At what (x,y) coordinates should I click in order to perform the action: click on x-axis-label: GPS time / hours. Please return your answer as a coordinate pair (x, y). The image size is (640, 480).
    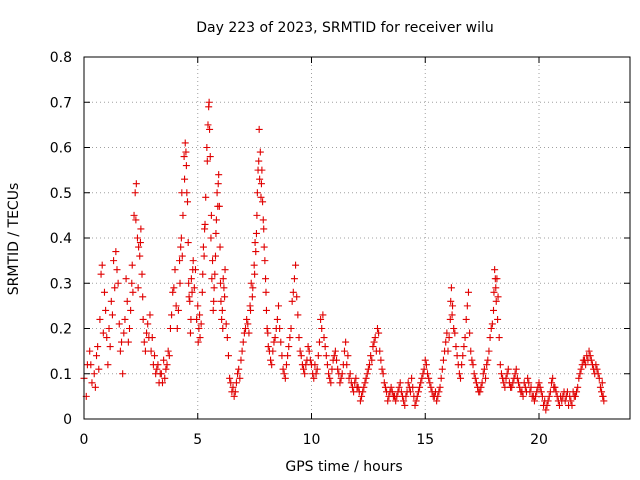
    Looking at the image, I should click on (343, 467).